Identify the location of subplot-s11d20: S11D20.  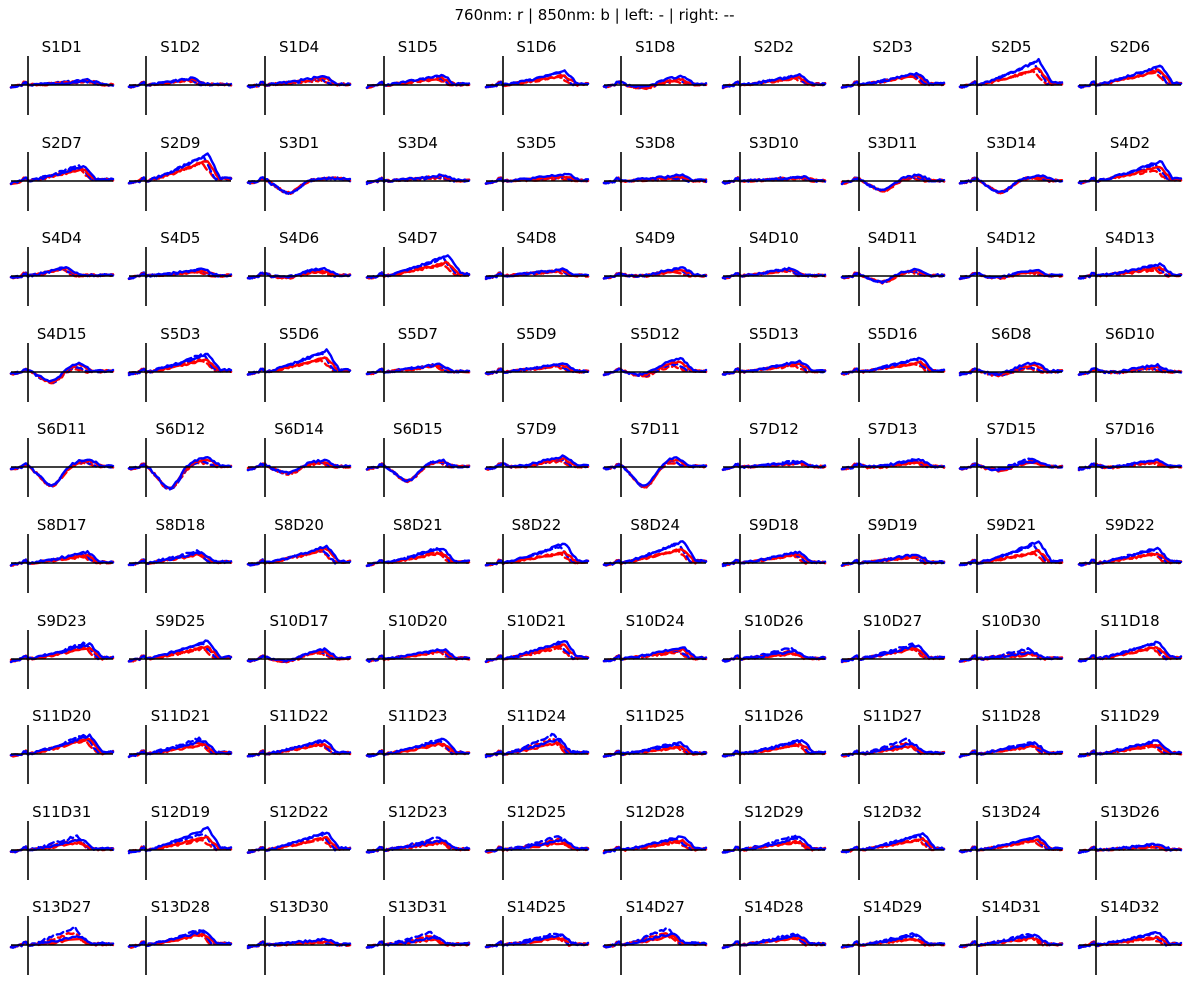
(69, 751).